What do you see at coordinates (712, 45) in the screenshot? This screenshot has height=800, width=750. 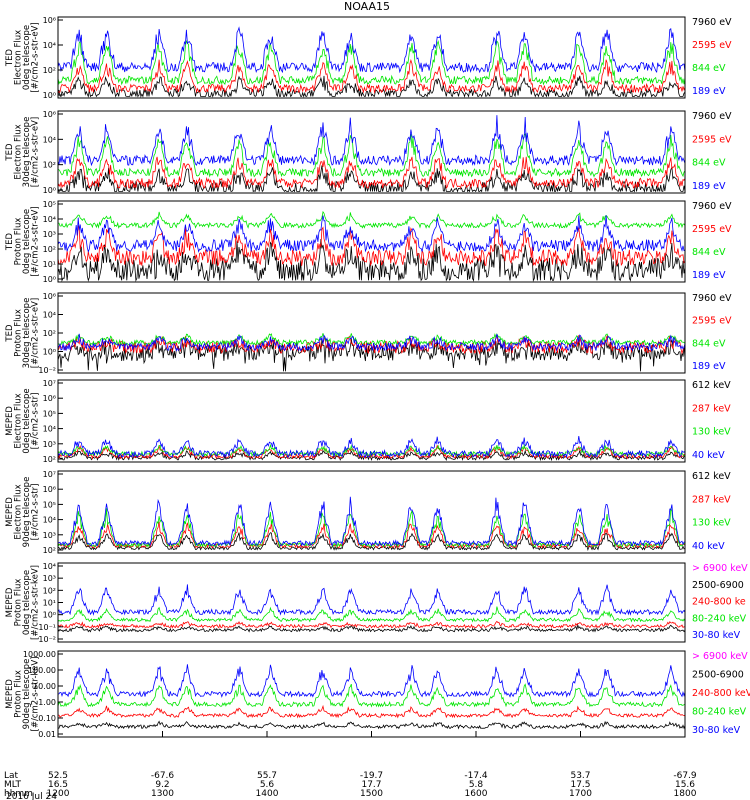 I see `legend-entry: 2595 eV` at bounding box center [712, 45].